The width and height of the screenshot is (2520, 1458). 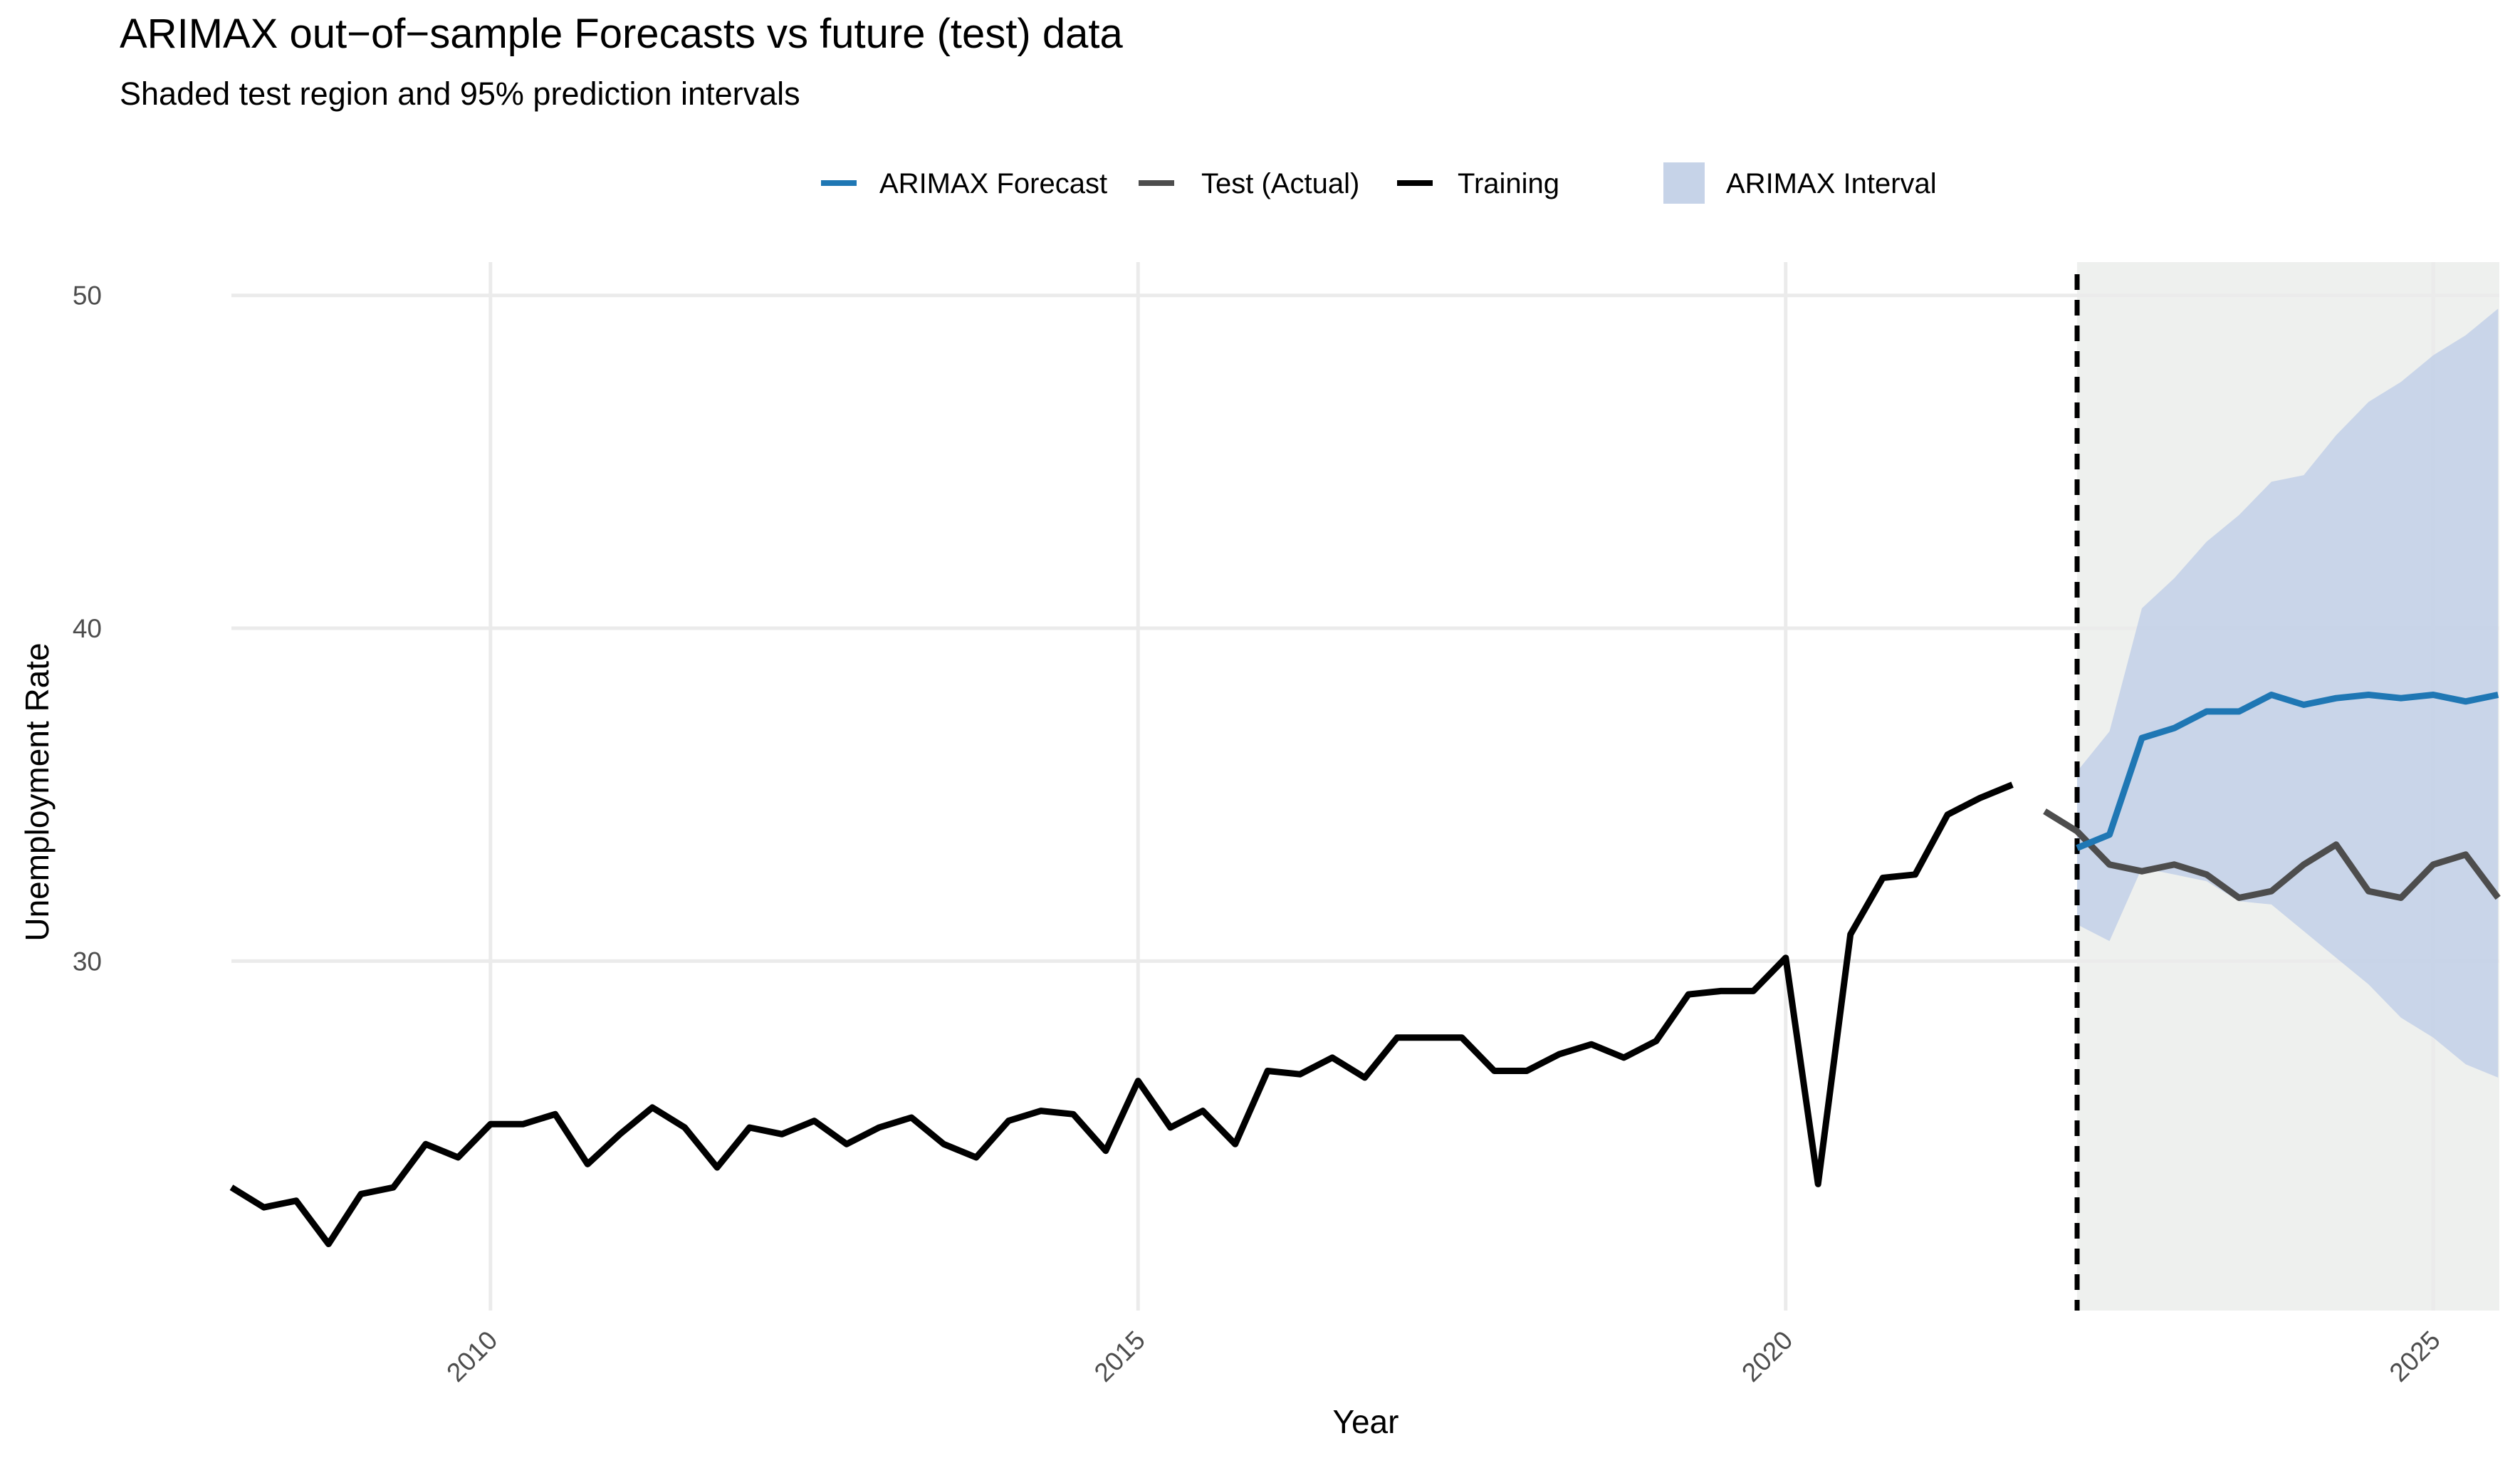 What do you see at coordinates (2272, 854) in the screenshot?
I see `series-line-test-actual` at bounding box center [2272, 854].